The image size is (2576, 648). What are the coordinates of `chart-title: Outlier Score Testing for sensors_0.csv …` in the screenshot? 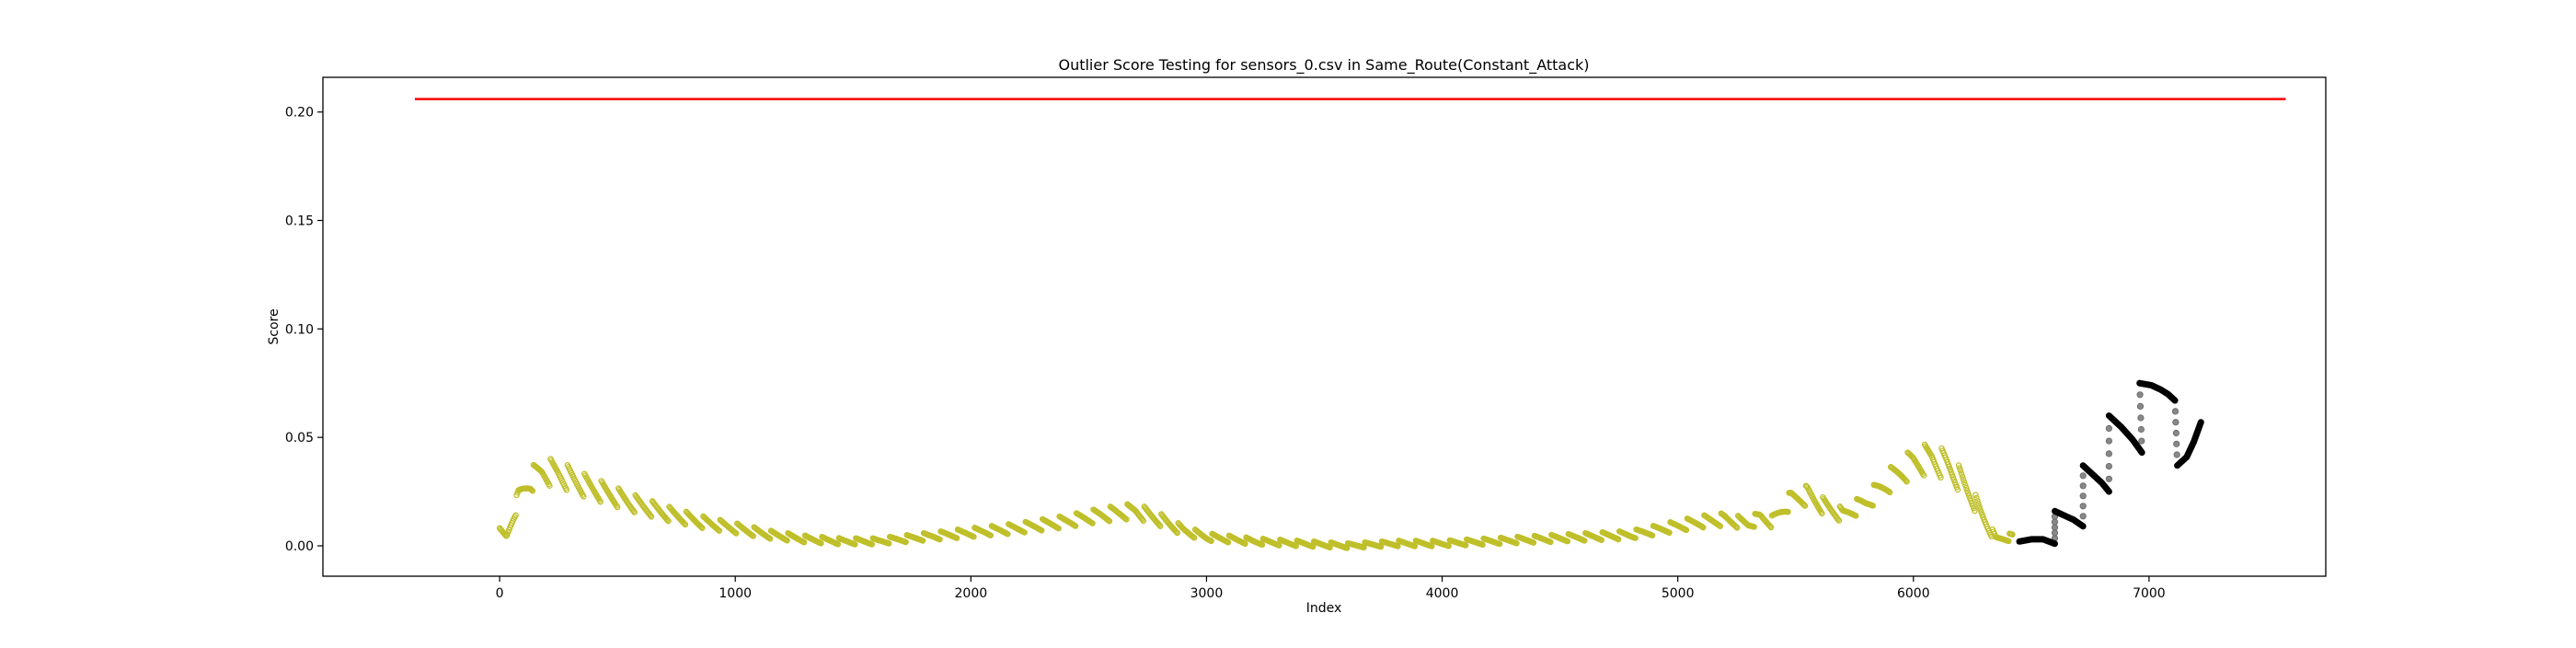 It's located at (1323, 65).